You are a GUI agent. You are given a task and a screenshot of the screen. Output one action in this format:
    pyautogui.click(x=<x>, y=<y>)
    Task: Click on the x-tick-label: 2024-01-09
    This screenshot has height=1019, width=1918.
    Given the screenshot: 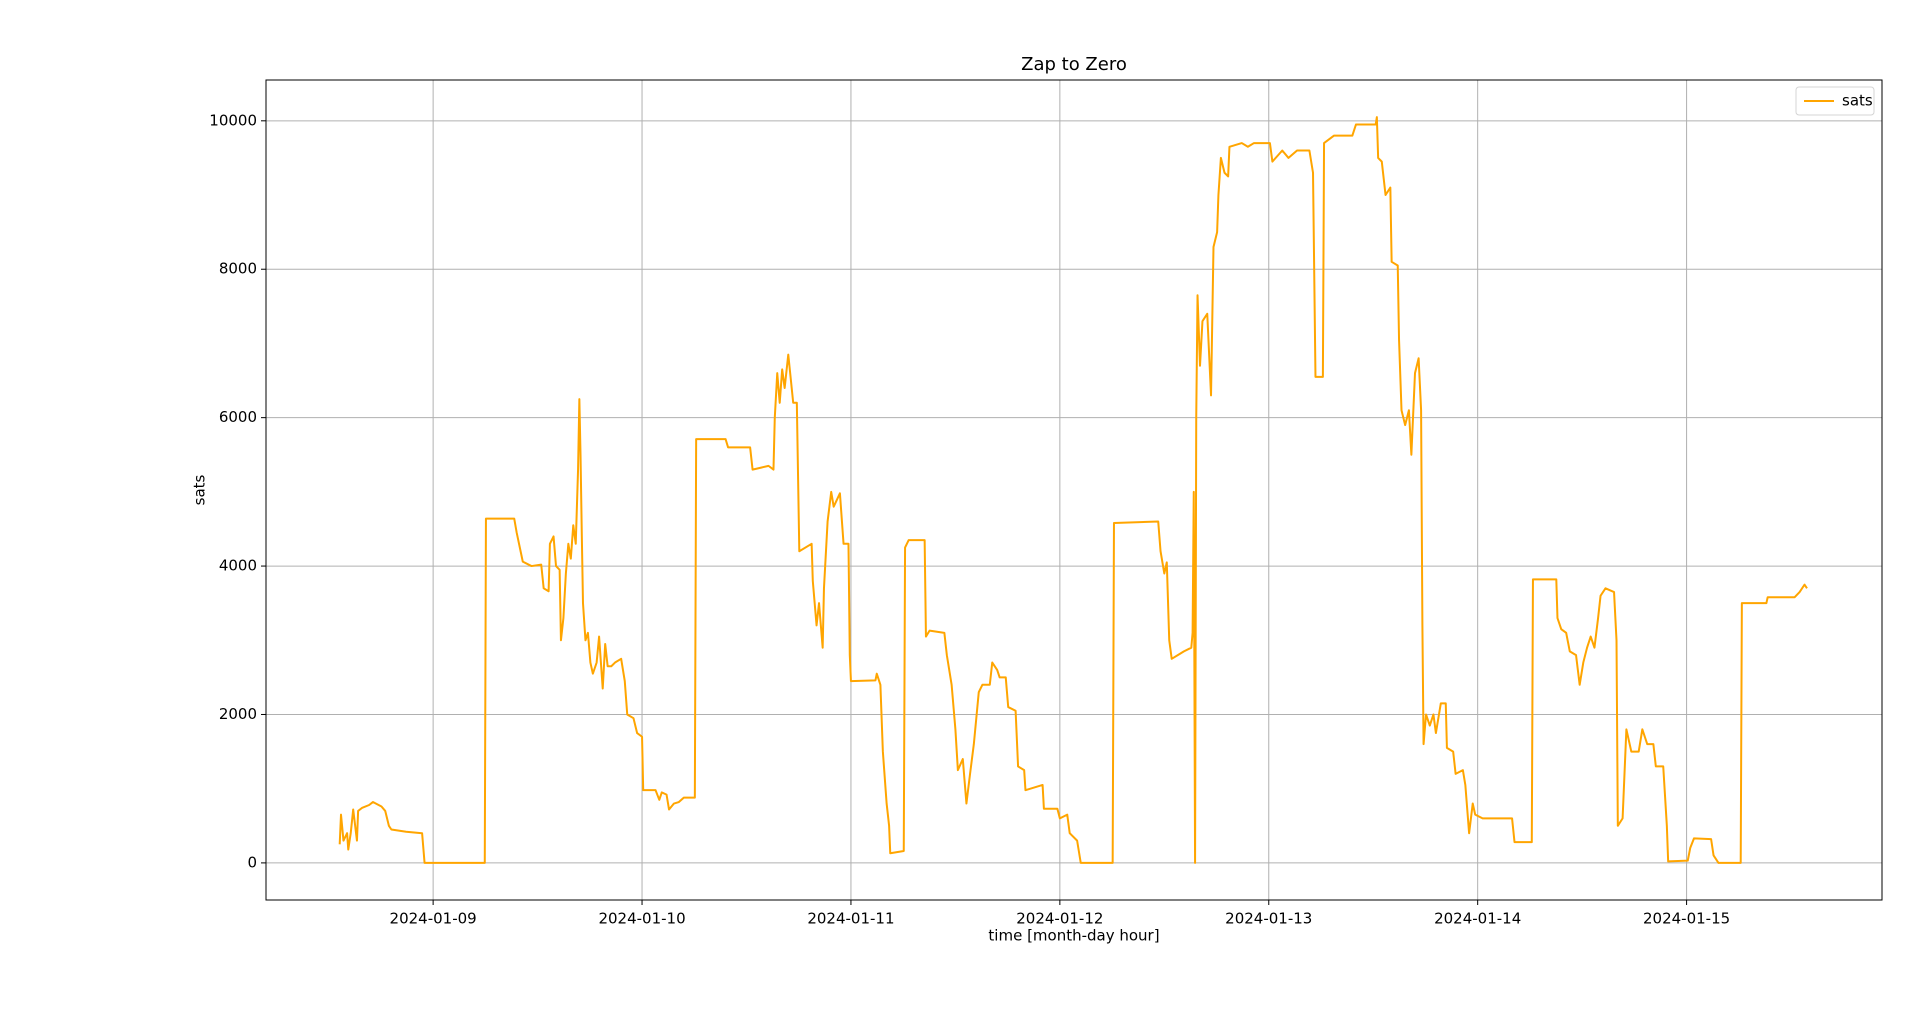 What is the action you would take?
    pyautogui.click(x=433, y=919)
    